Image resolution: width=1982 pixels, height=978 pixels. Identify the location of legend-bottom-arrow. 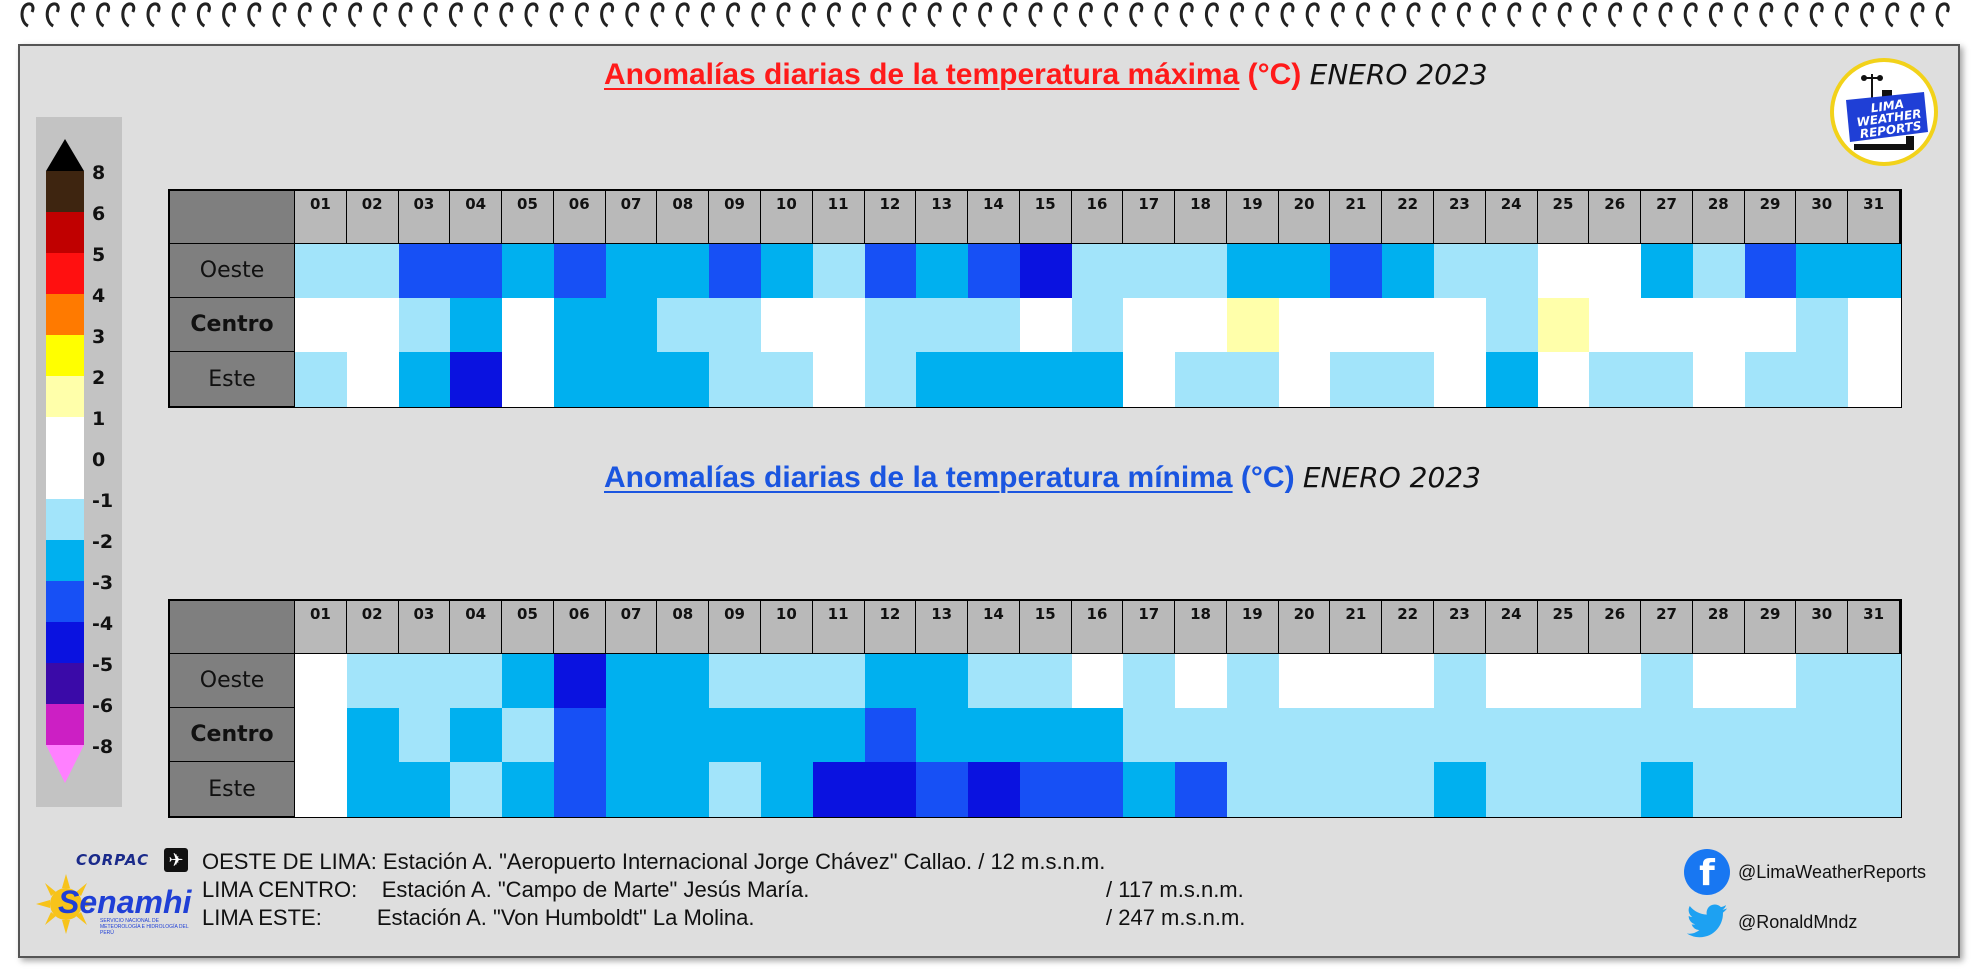
(65, 764).